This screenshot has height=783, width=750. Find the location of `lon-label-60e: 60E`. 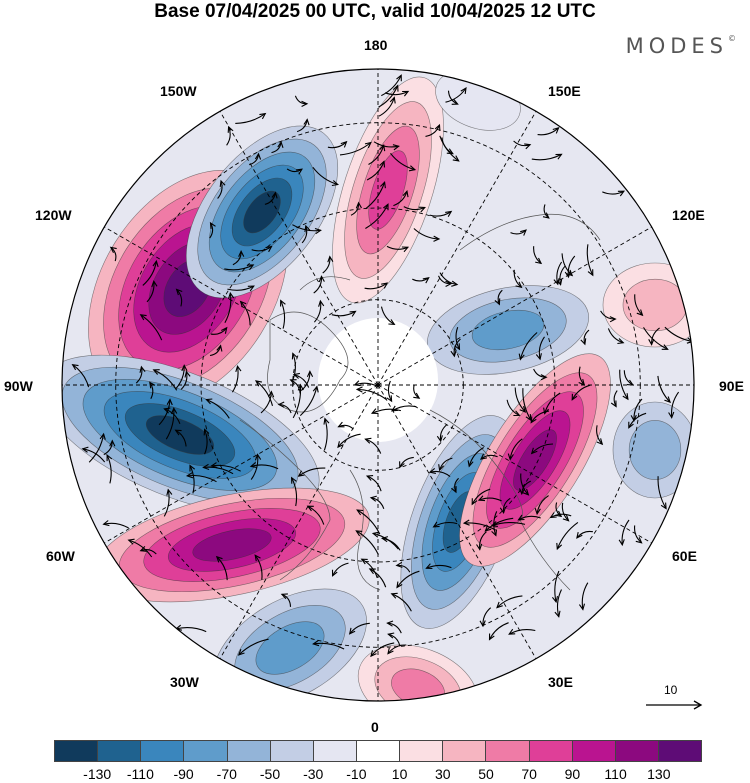

lon-label-60e: 60E is located at coordinates (684, 556).